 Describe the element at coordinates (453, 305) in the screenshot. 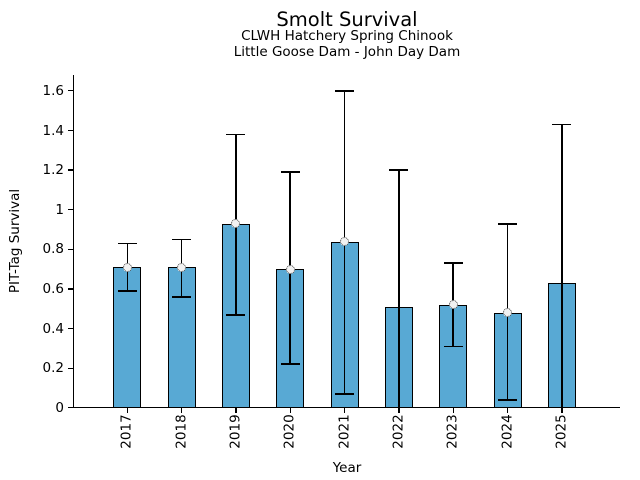

I see `point-marker-2023` at that location.